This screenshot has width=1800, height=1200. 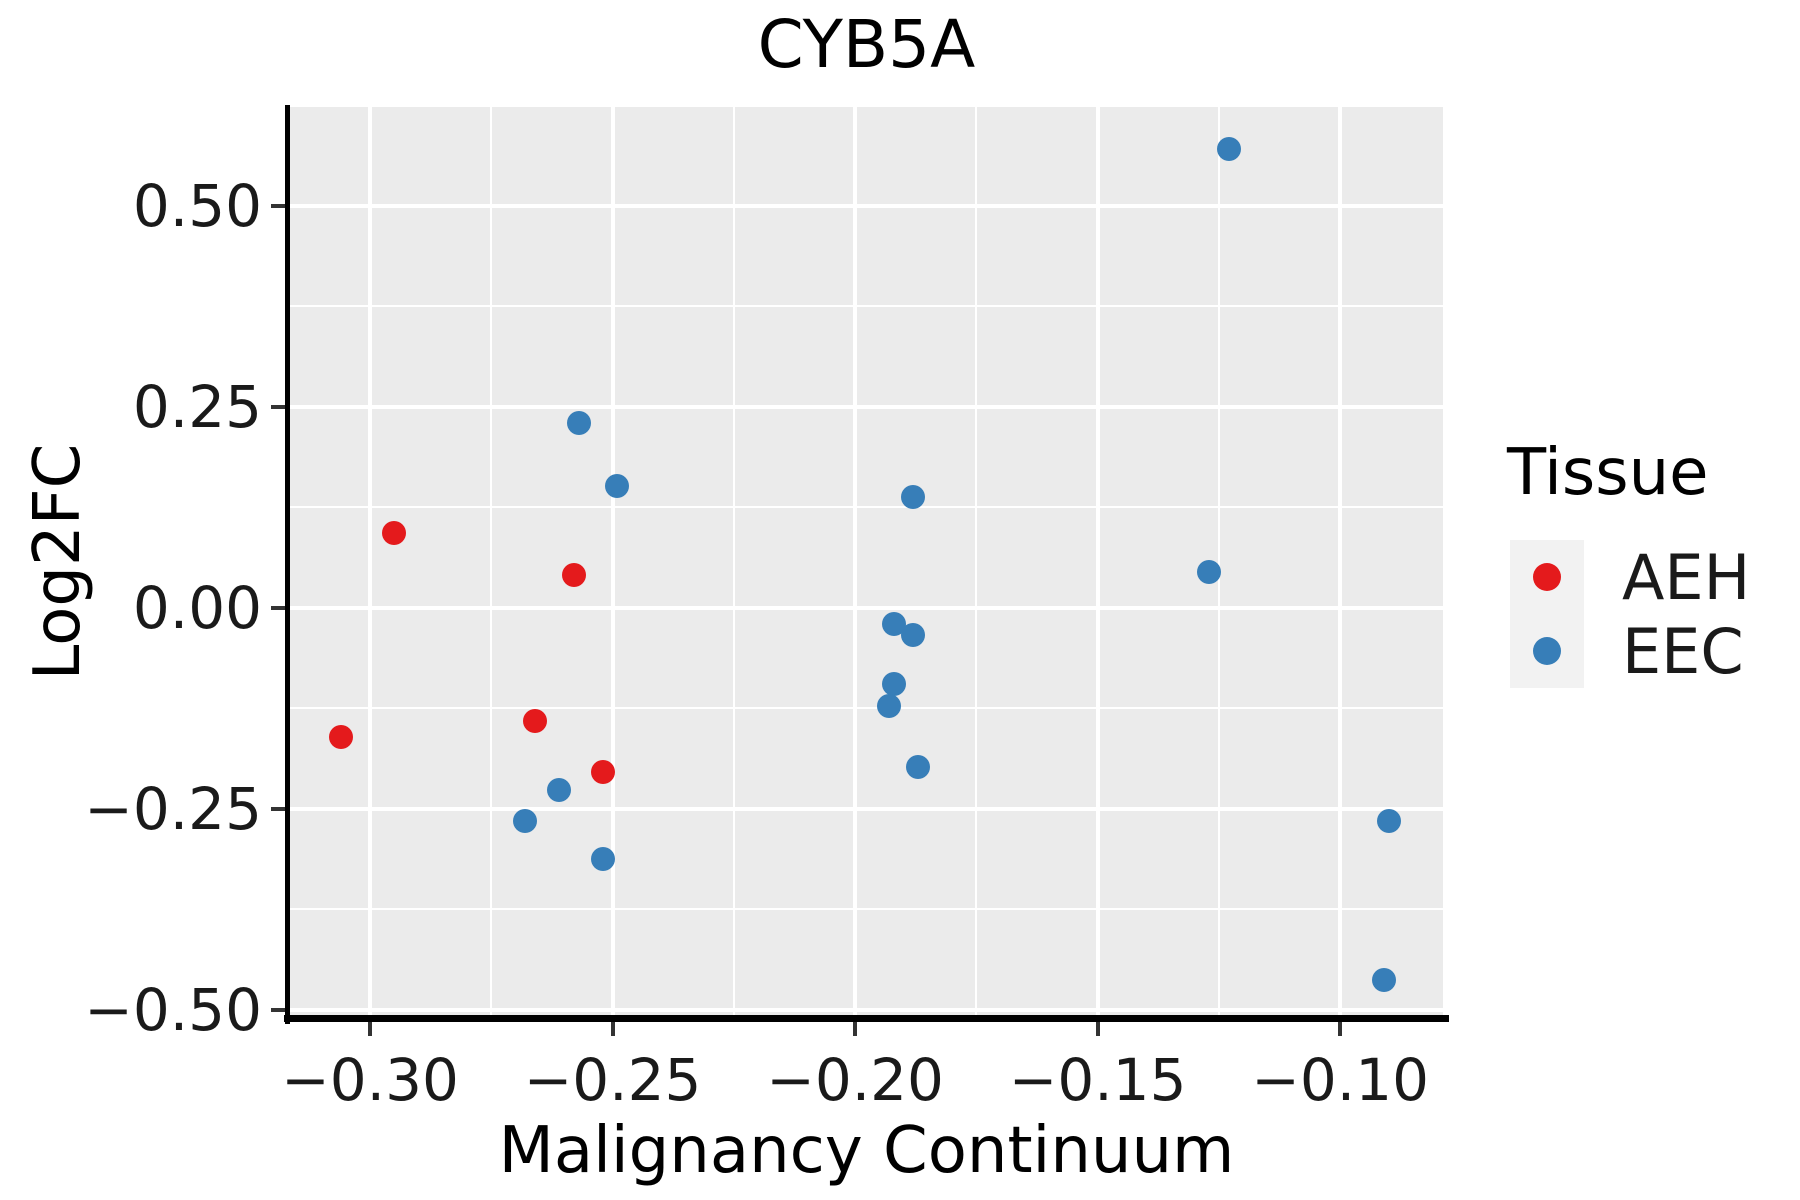 I want to click on y-tick-label: 0.50, so click(x=197, y=205).